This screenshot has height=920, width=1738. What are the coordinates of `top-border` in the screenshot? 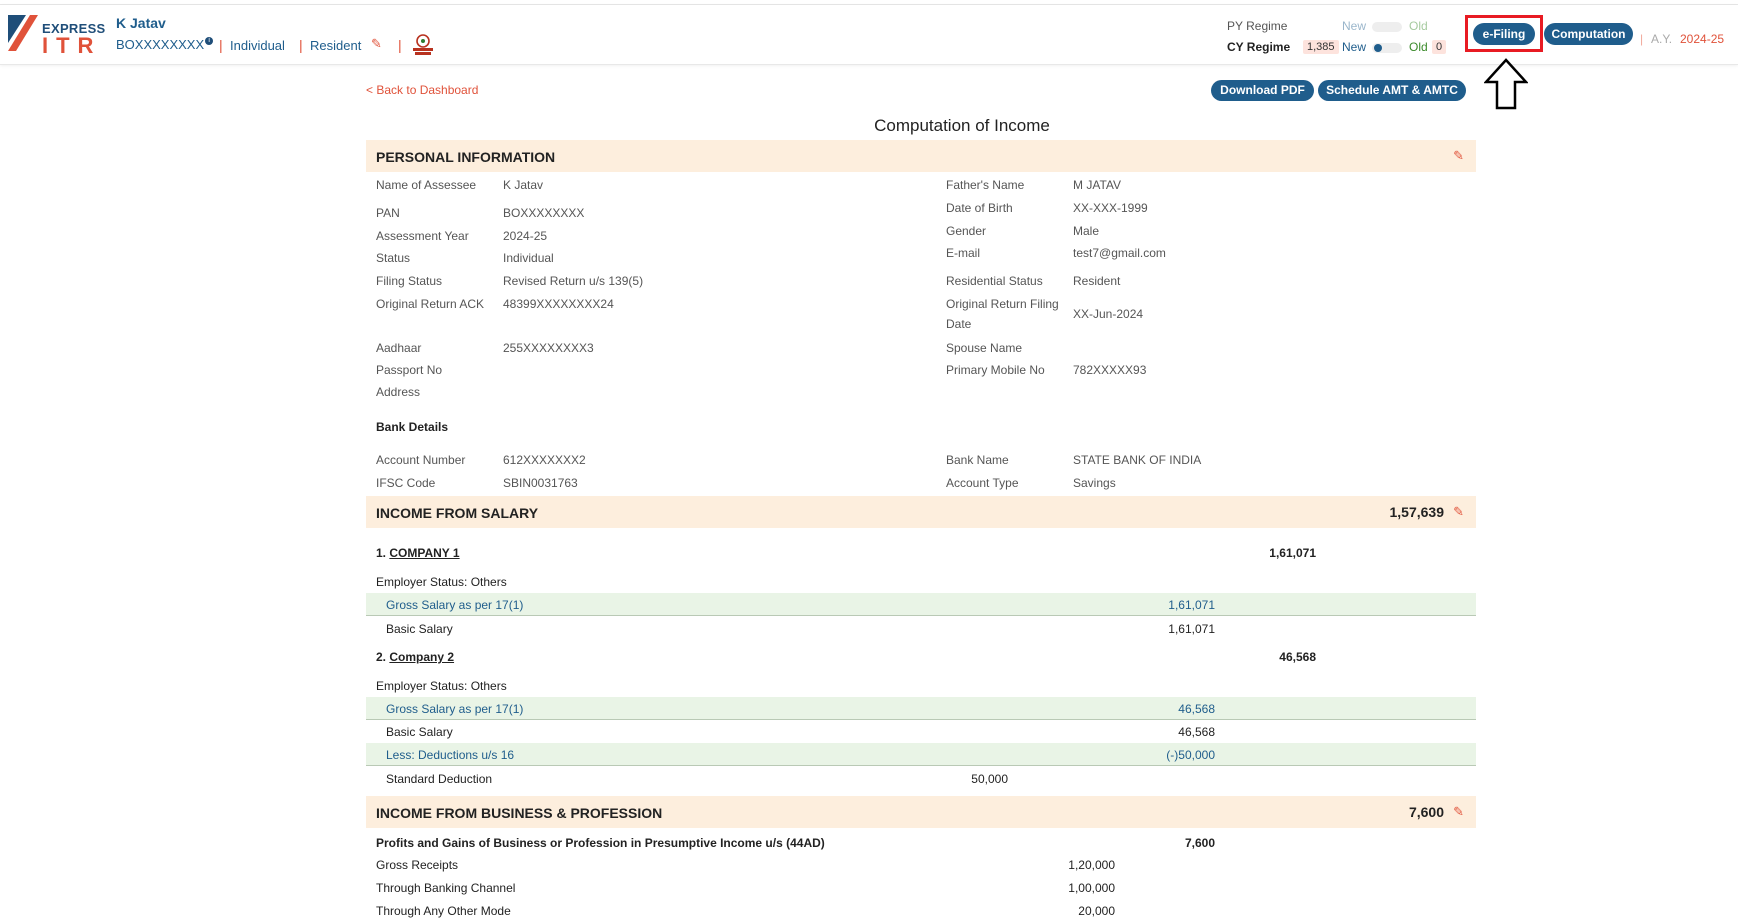 It's located at (869, 4).